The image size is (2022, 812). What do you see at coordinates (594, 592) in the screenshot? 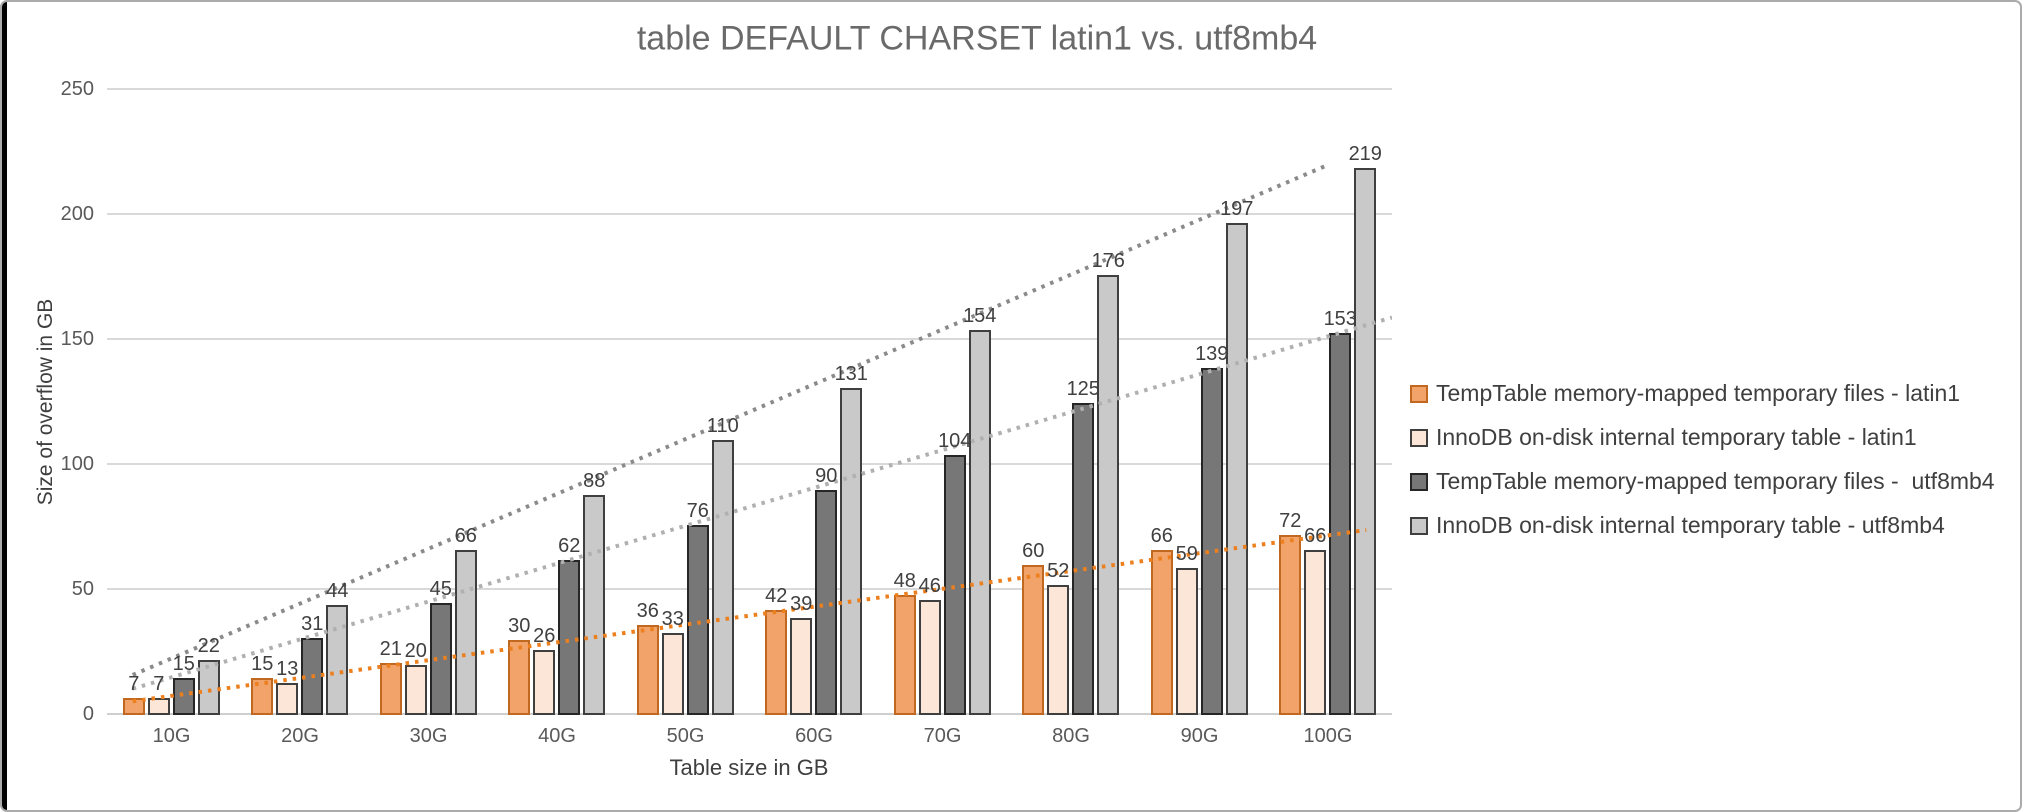
I see `bar: 88` at bounding box center [594, 592].